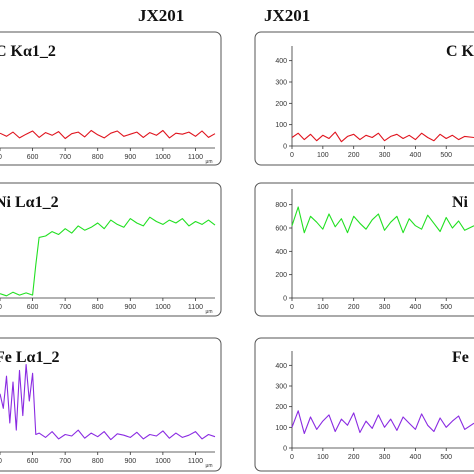 The height and width of the screenshot is (474, 474). Describe the element at coordinates (281, 61) in the screenshot. I see `right-top-y-tick-label: 400` at that location.